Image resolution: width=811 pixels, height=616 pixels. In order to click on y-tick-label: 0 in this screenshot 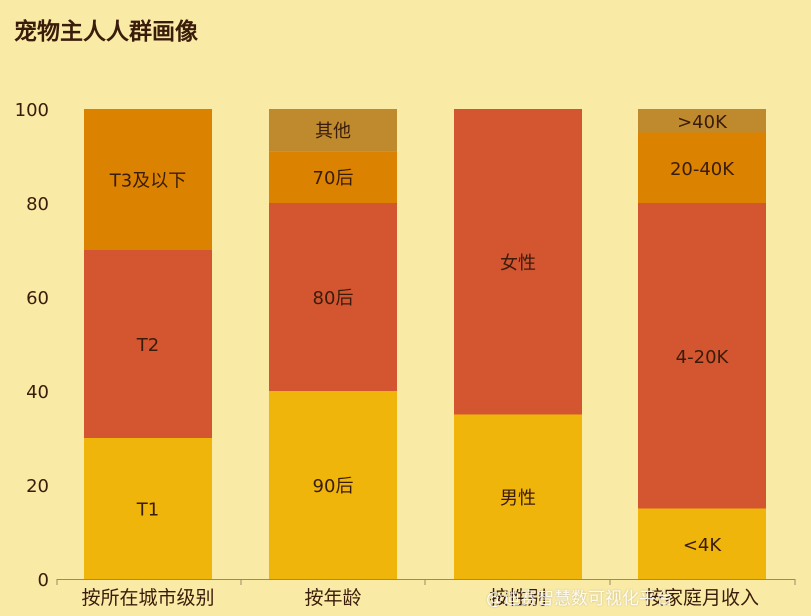, I will do `click(43, 580)`.